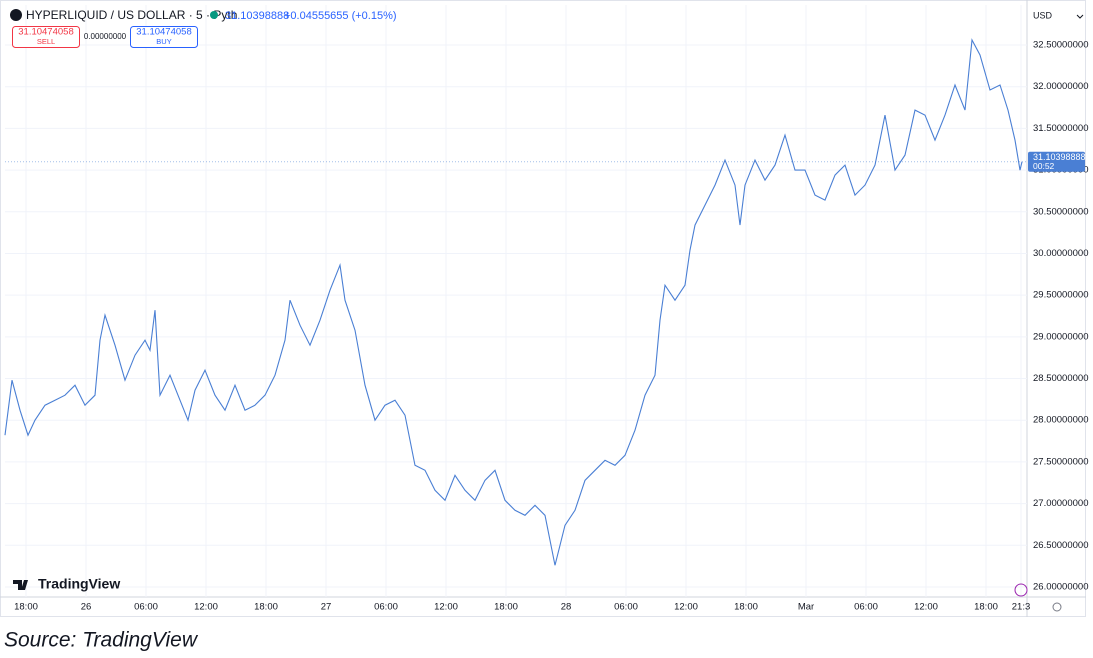 Image resolution: width=1093 pixels, height=658 pixels. I want to click on x-tick-label: 27, so click(326, 607).